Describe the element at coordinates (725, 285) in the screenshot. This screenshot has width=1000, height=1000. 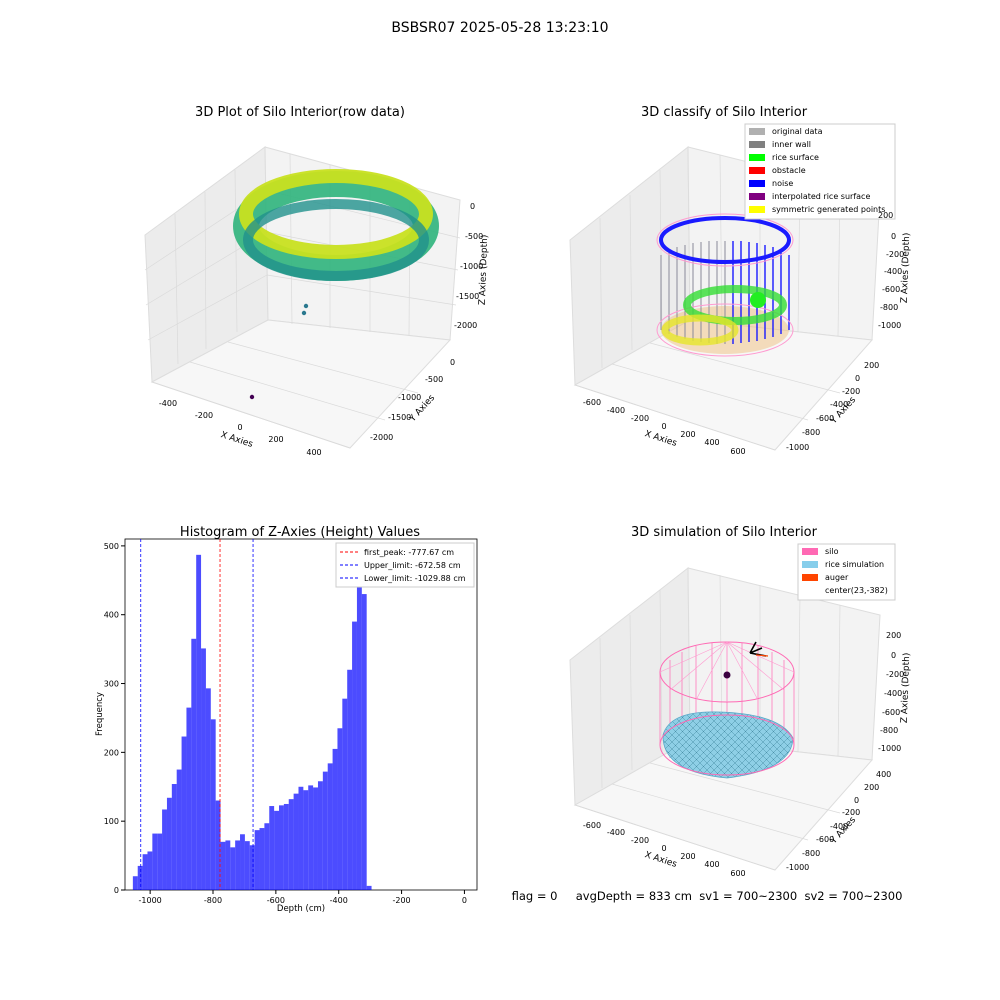
I see `panel2-silo-points` at that location.